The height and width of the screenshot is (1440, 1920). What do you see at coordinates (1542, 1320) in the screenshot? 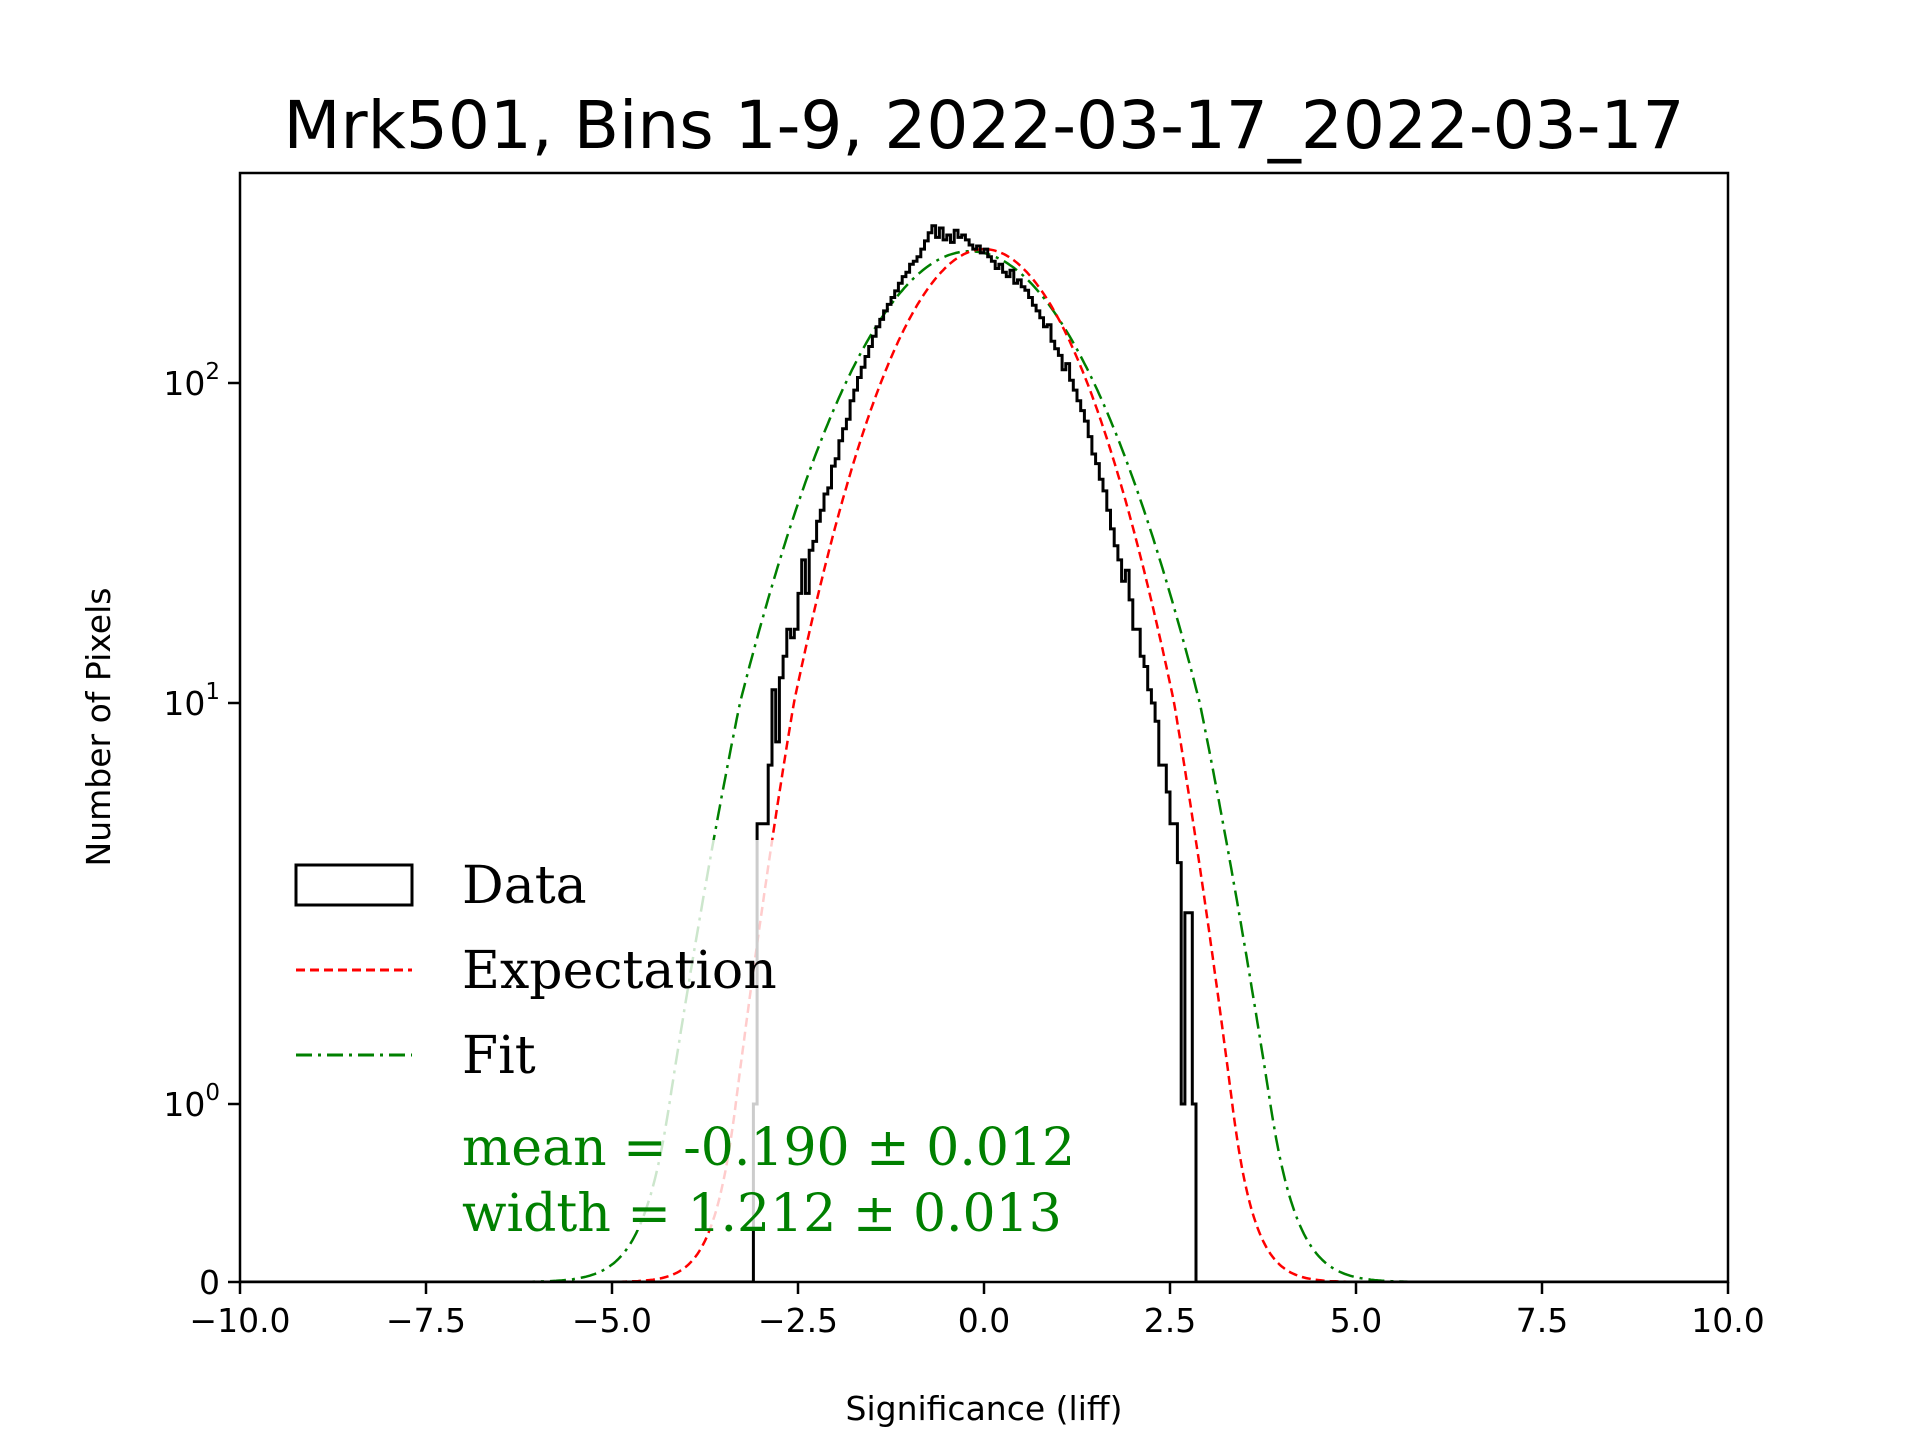
I see `x-tick-label: 7.5` at bounding box center [1542, 1320].